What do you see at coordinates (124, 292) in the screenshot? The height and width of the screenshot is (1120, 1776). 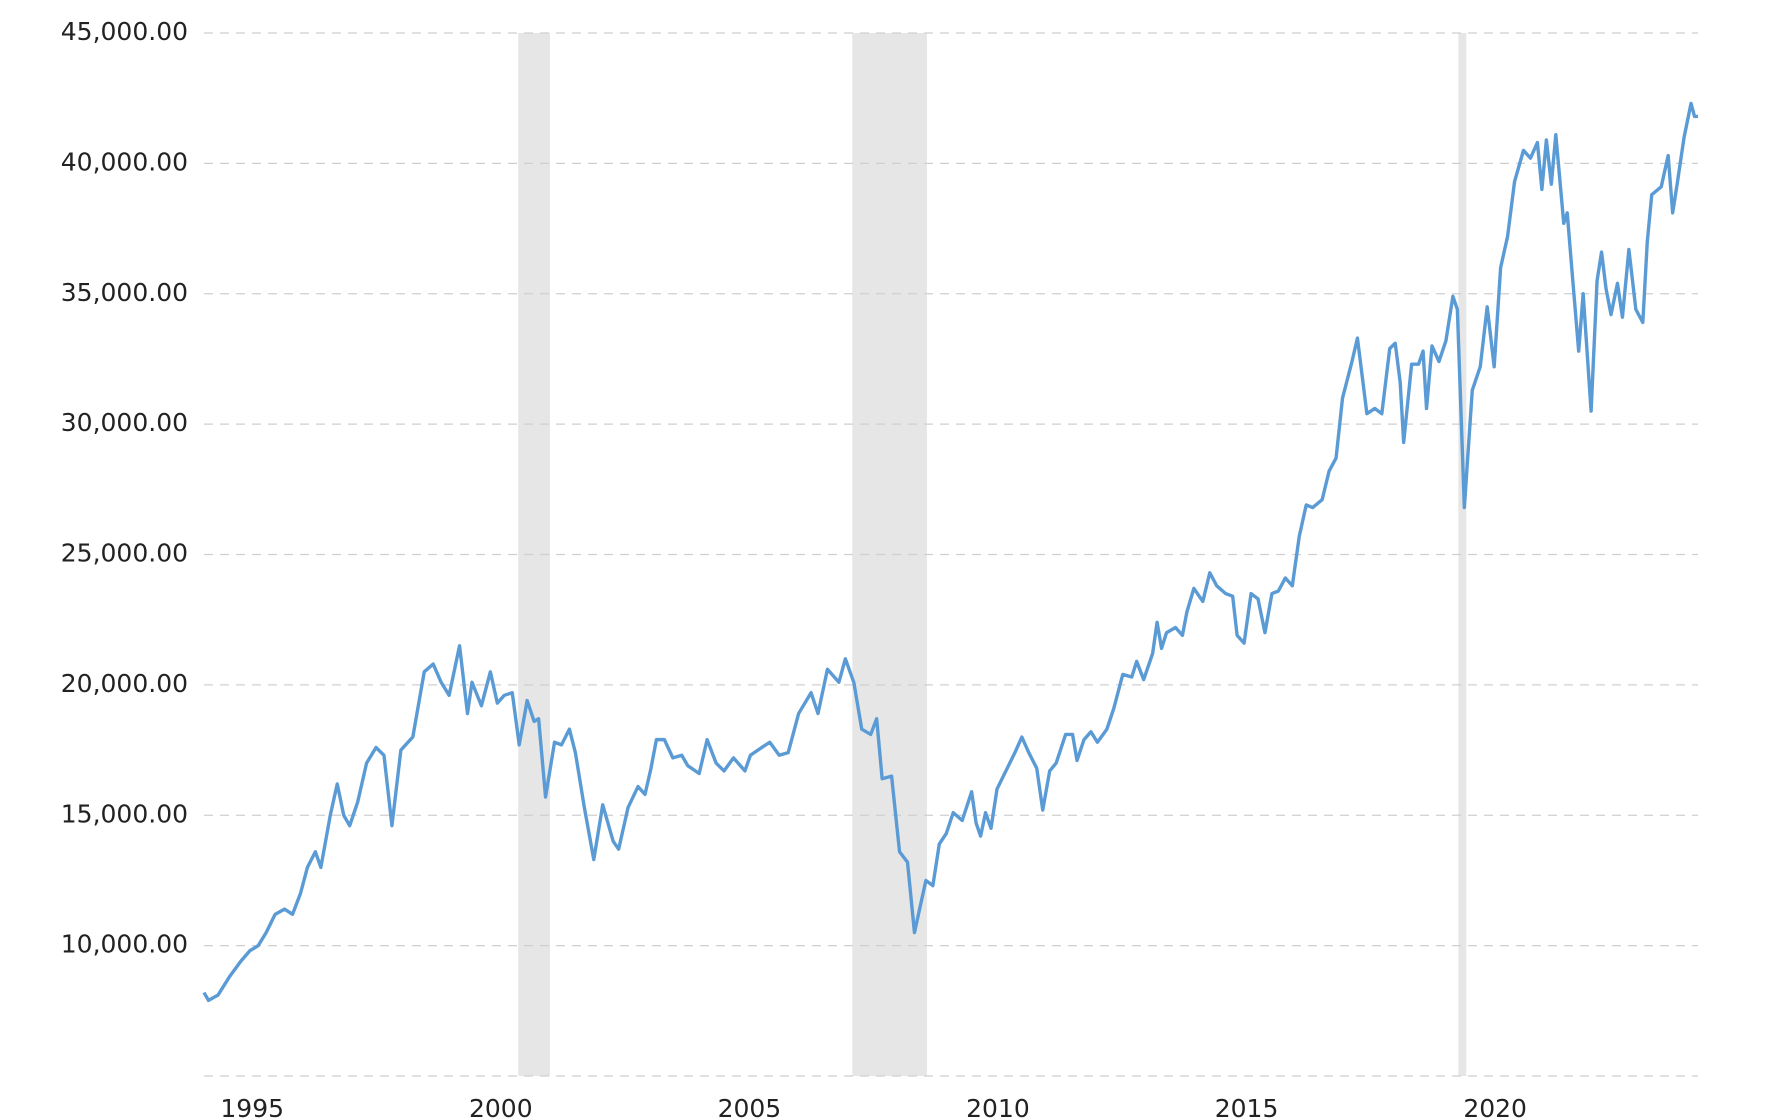 I see `y-tick-label: 35,000.00` at bounding box center [124, 292].